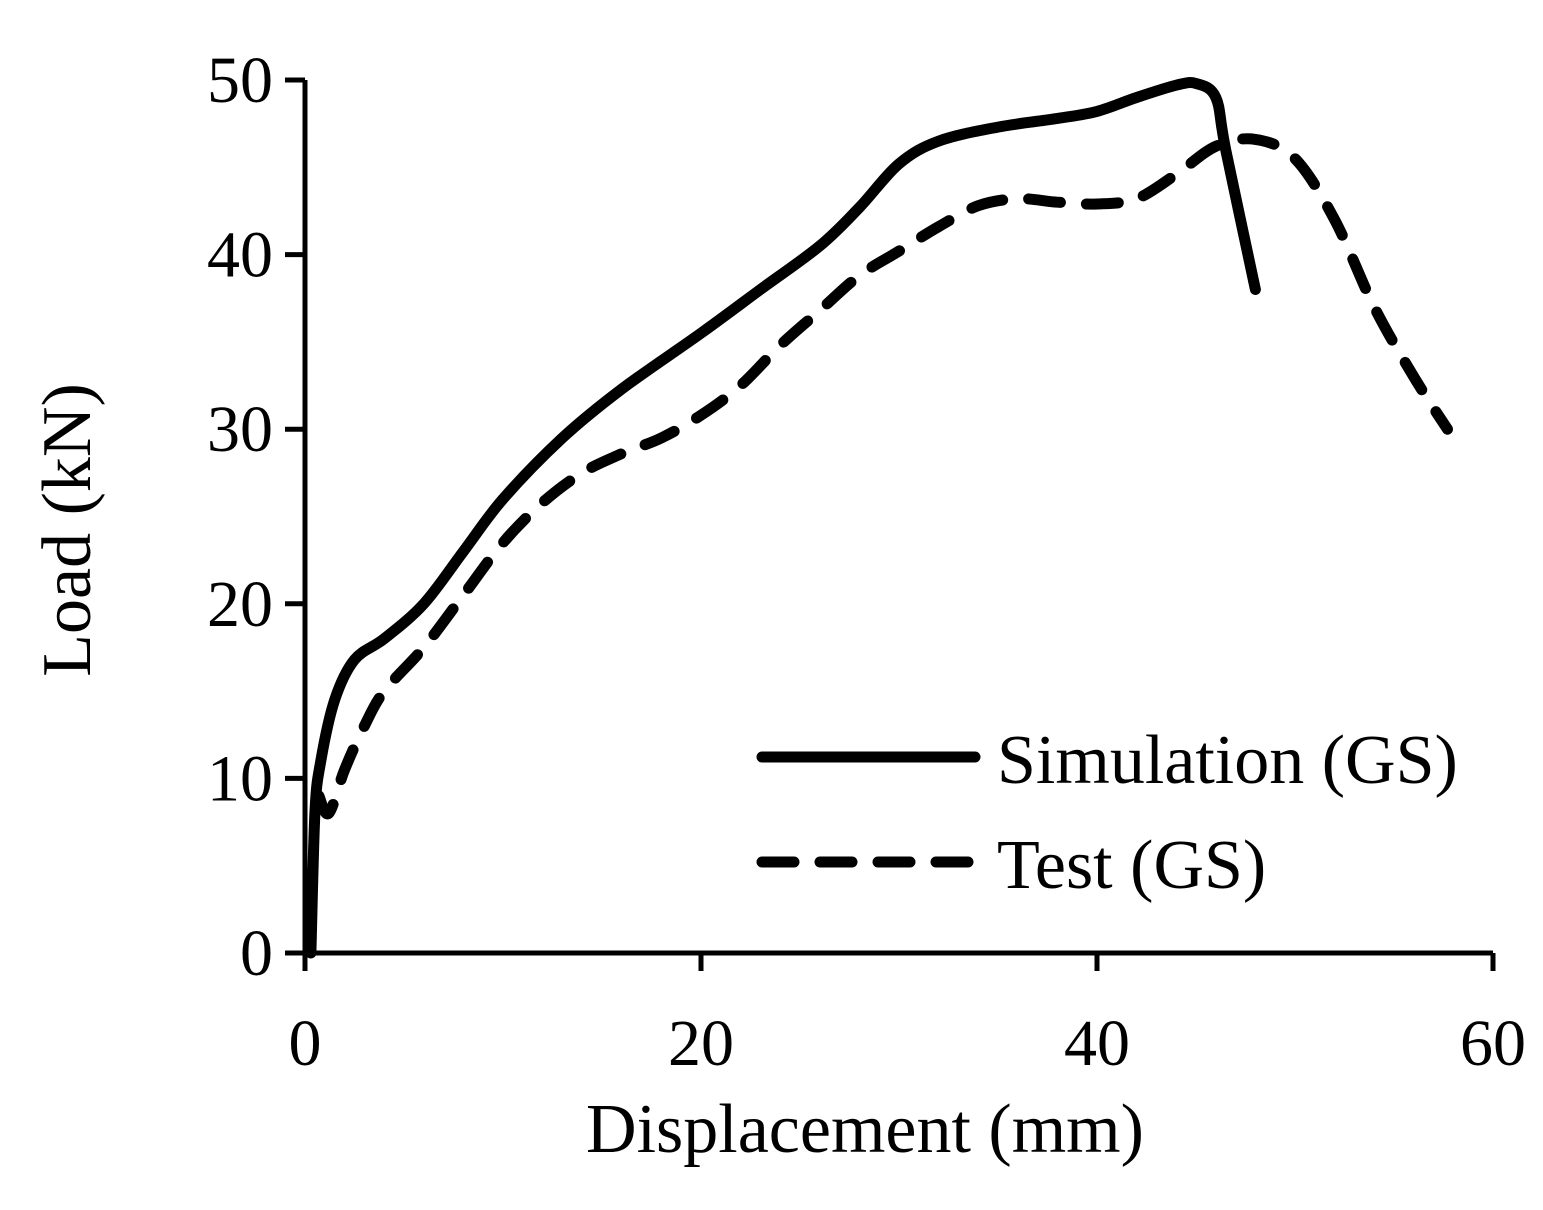  I want to click on x-tick-label: 40, so click(1097, 1043).